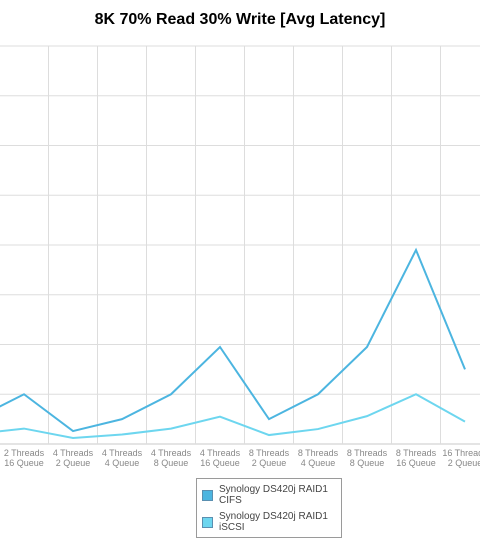 The height and width of the screenshot is (542, 480). Describe the element at coordinates (269, 458) in the screenshot. I see `x-tick-label: 8 Threads 2 Queue` at that location.